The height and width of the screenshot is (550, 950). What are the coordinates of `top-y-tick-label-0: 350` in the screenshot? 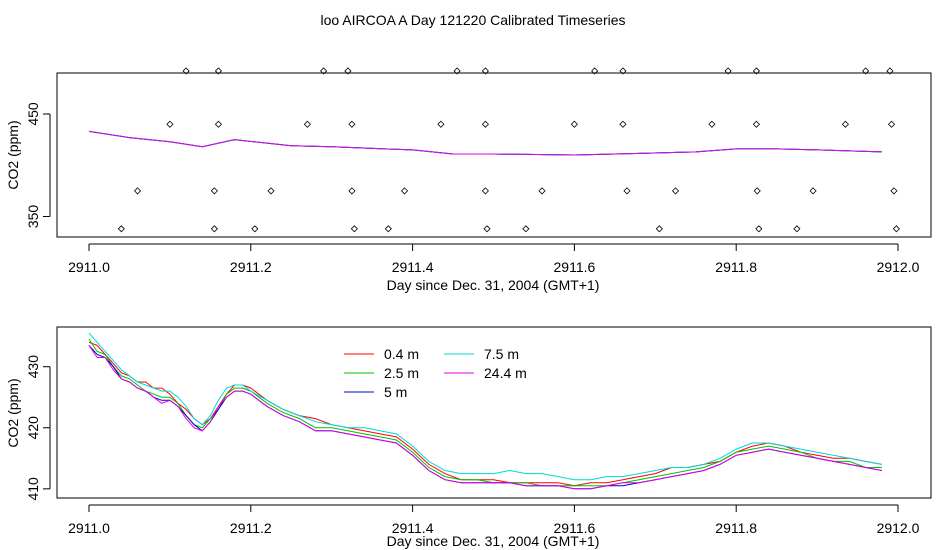 It's located at (33, 217).